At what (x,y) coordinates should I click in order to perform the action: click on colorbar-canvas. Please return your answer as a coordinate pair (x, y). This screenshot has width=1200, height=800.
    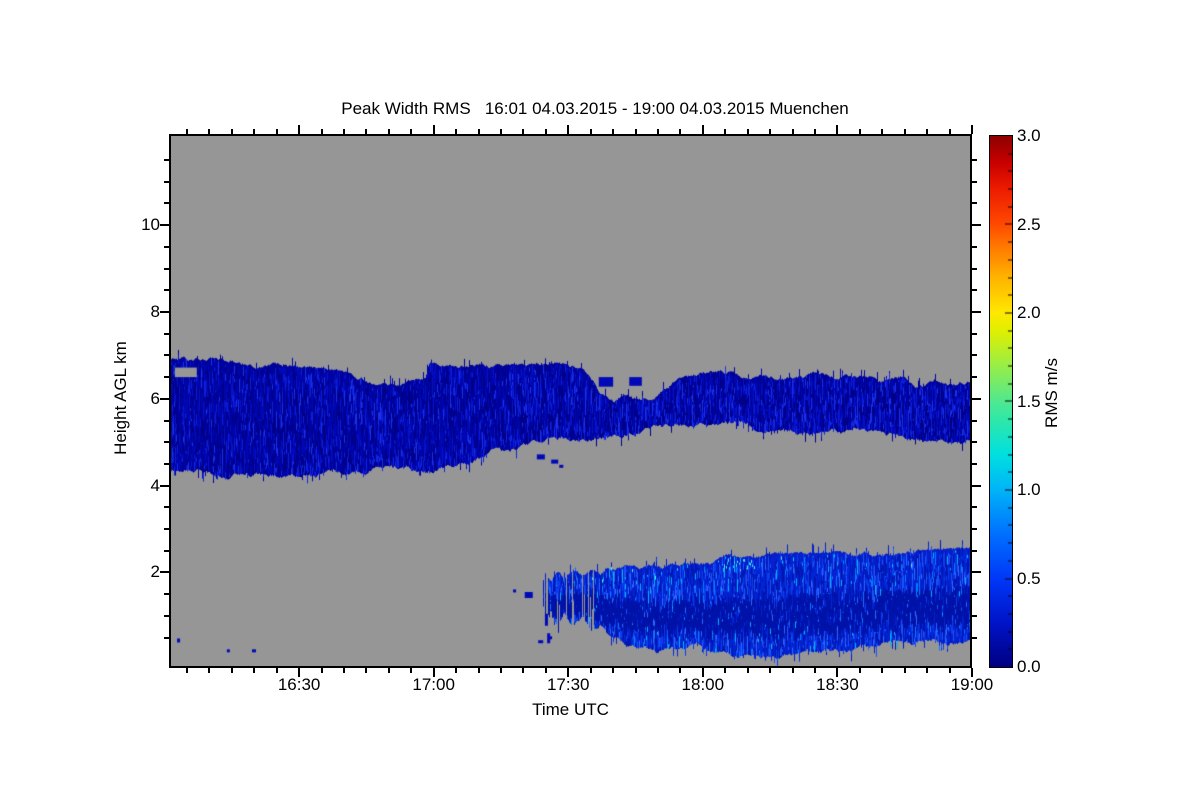
    Looking at the image, I should click on (1001, 401).